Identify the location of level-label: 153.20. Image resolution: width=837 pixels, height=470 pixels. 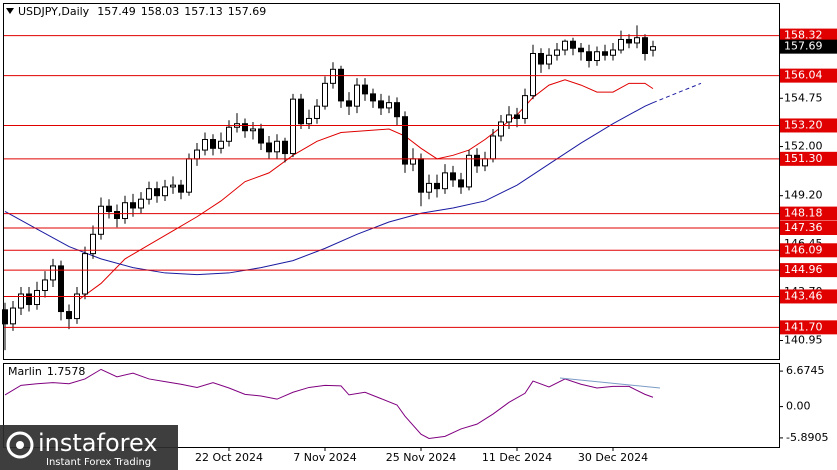
(803, 124).